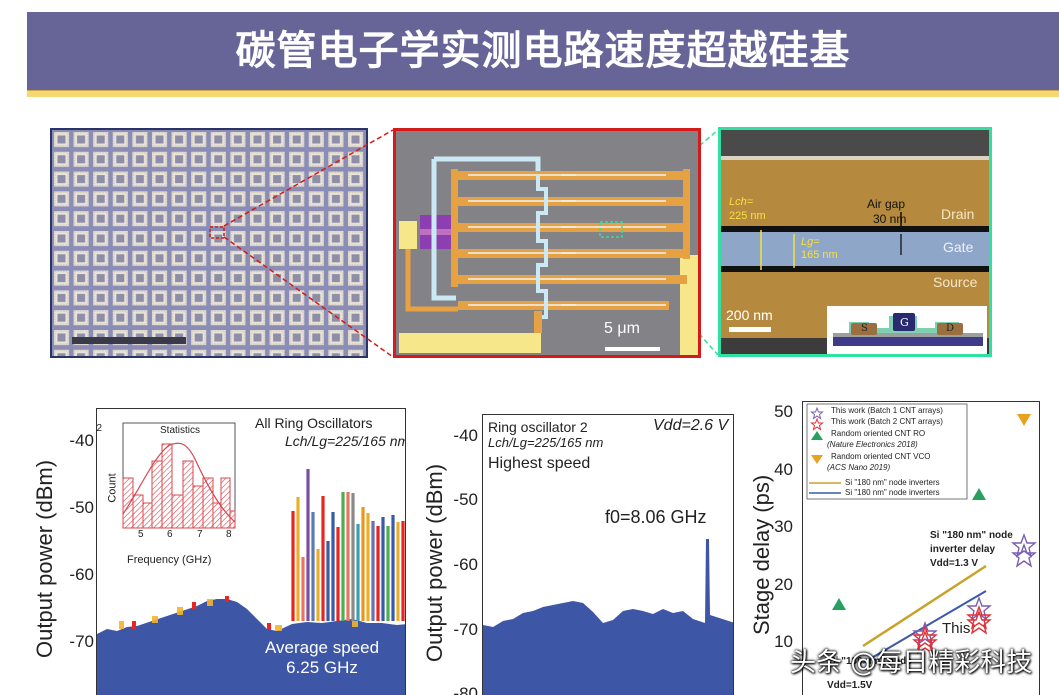 Image resolution: width=1059 pixels, height=695 pixels. What do you see at coordinates (622, 328) in the screenshot?
I see `scale-bar-label: 5 μm` at bounding box center [622, 328].